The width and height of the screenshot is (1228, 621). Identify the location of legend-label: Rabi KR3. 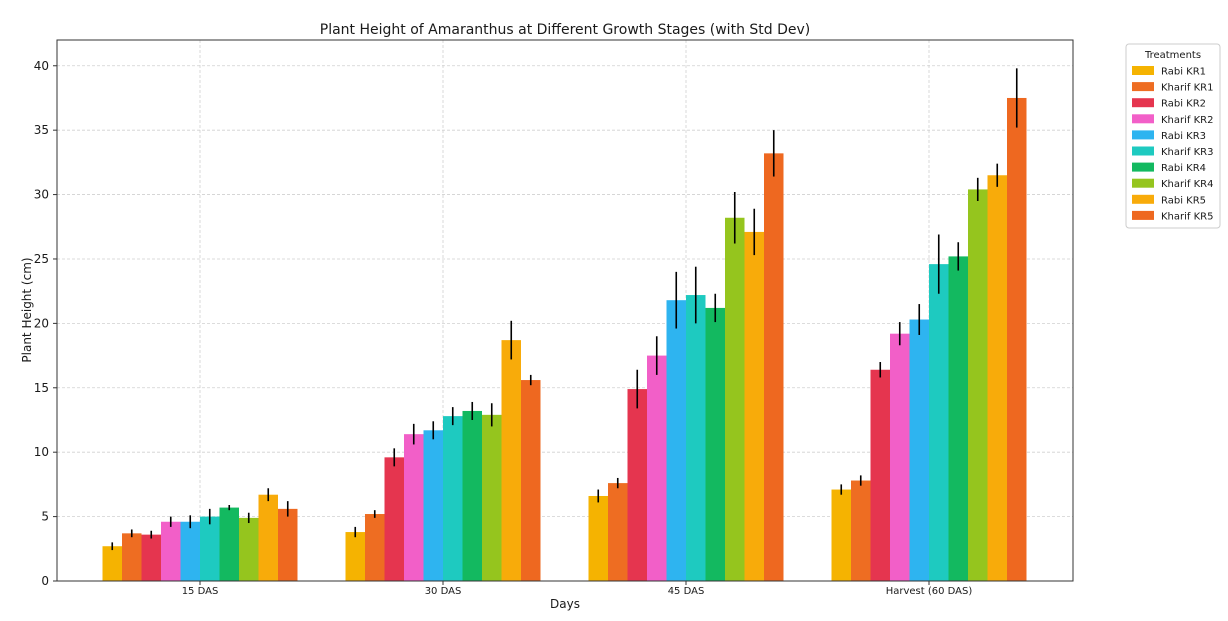
(1183, 136).